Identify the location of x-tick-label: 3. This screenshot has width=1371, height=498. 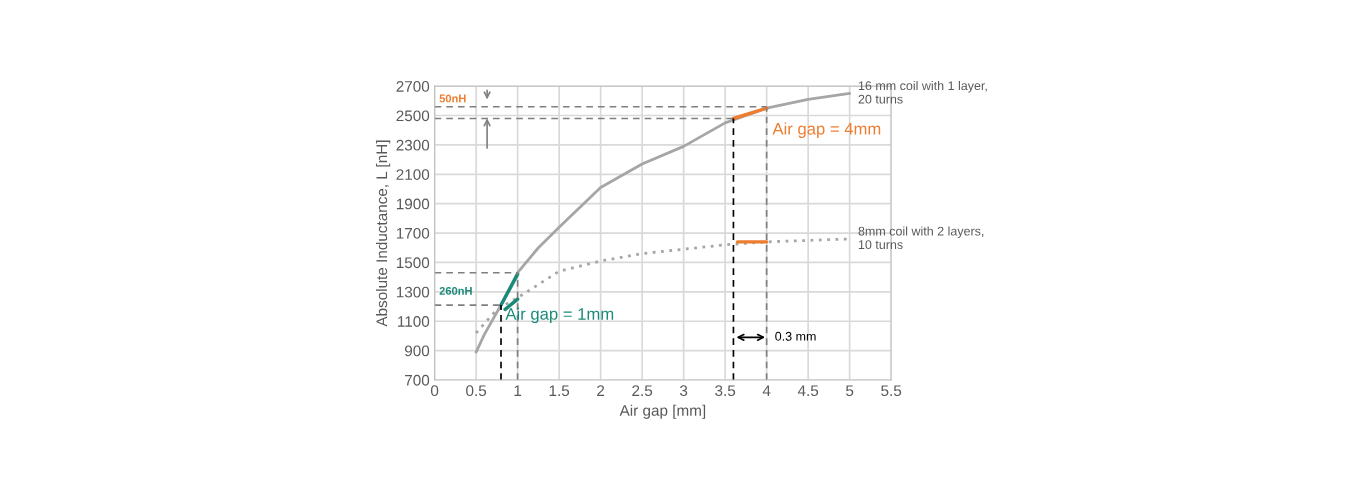
(683, 391).